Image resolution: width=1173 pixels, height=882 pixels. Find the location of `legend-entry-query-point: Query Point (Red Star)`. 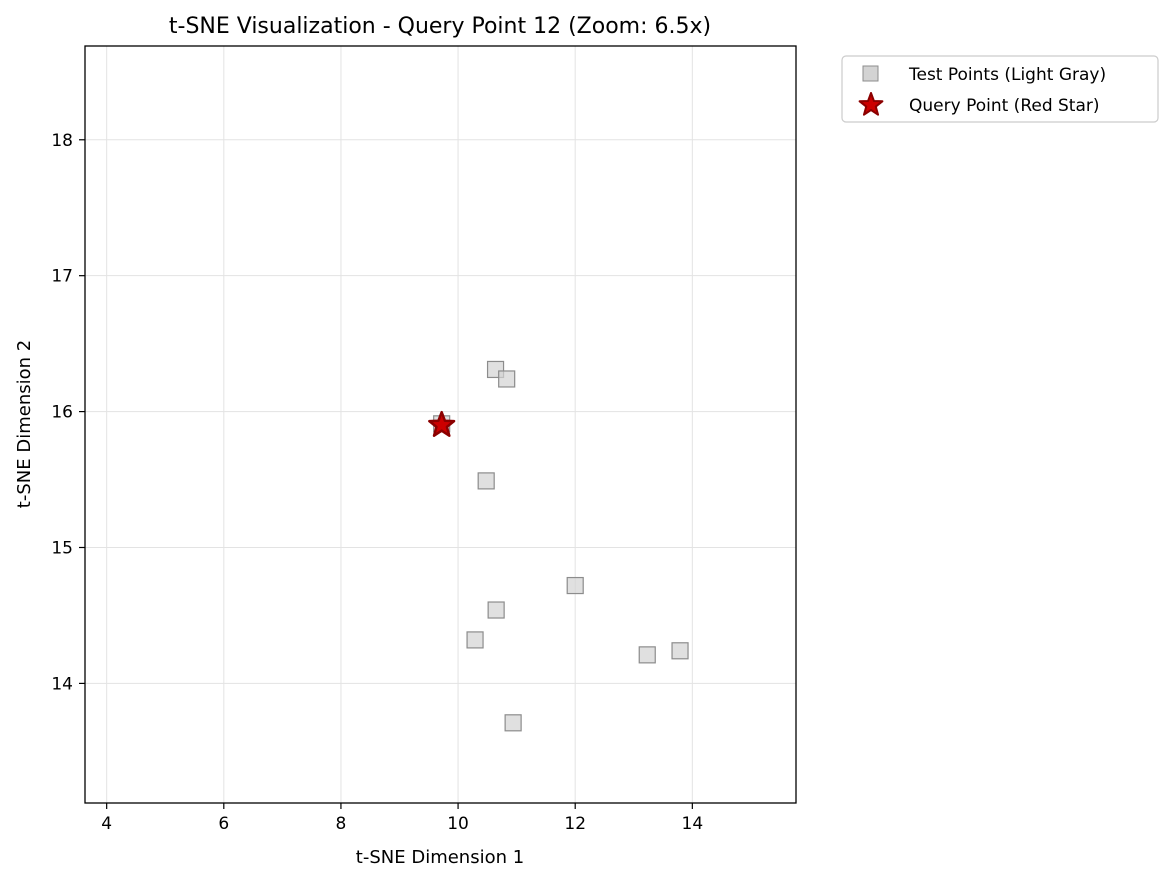

legend-entry-query-point: Query Point (Red Star) is located at coordinates (1004, 106).